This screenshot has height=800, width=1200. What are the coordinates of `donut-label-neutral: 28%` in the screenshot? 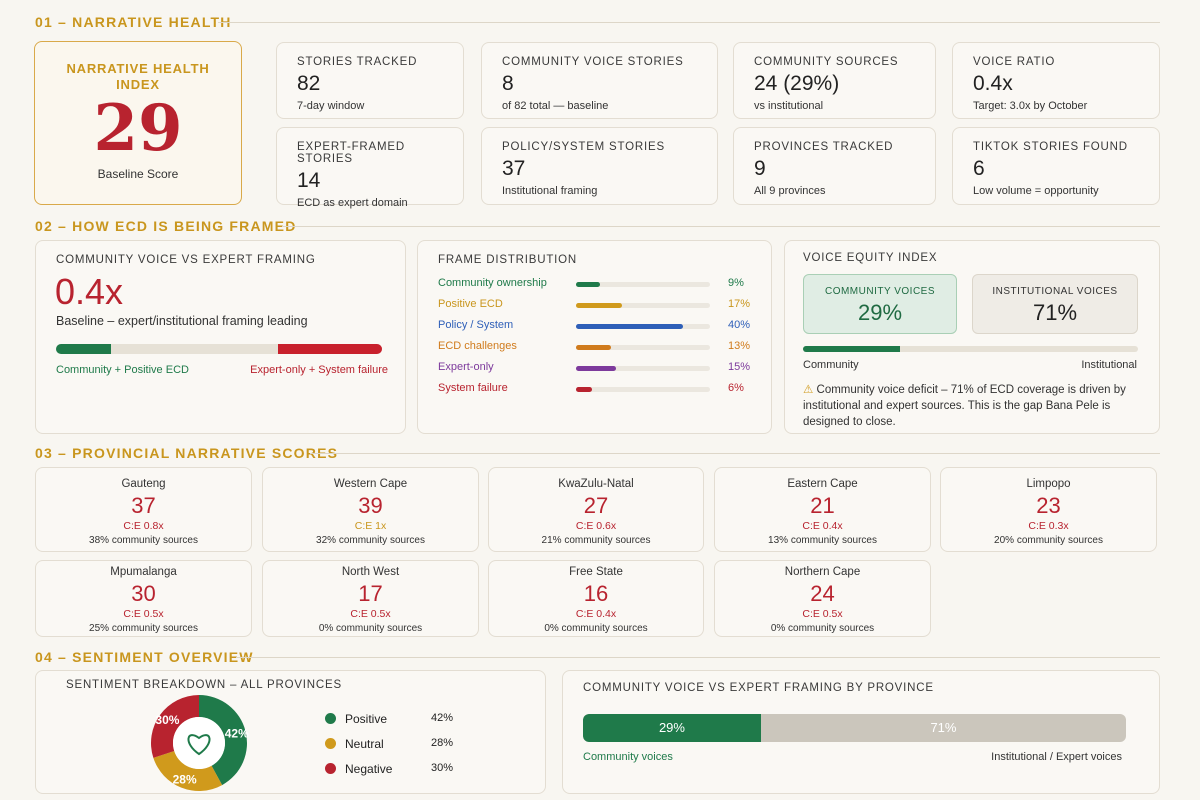 It's located at (185, 779).